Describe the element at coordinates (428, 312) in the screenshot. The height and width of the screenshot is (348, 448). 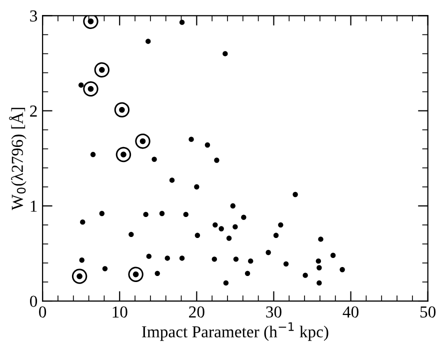
I see `x-tick-label: 50` at that location.